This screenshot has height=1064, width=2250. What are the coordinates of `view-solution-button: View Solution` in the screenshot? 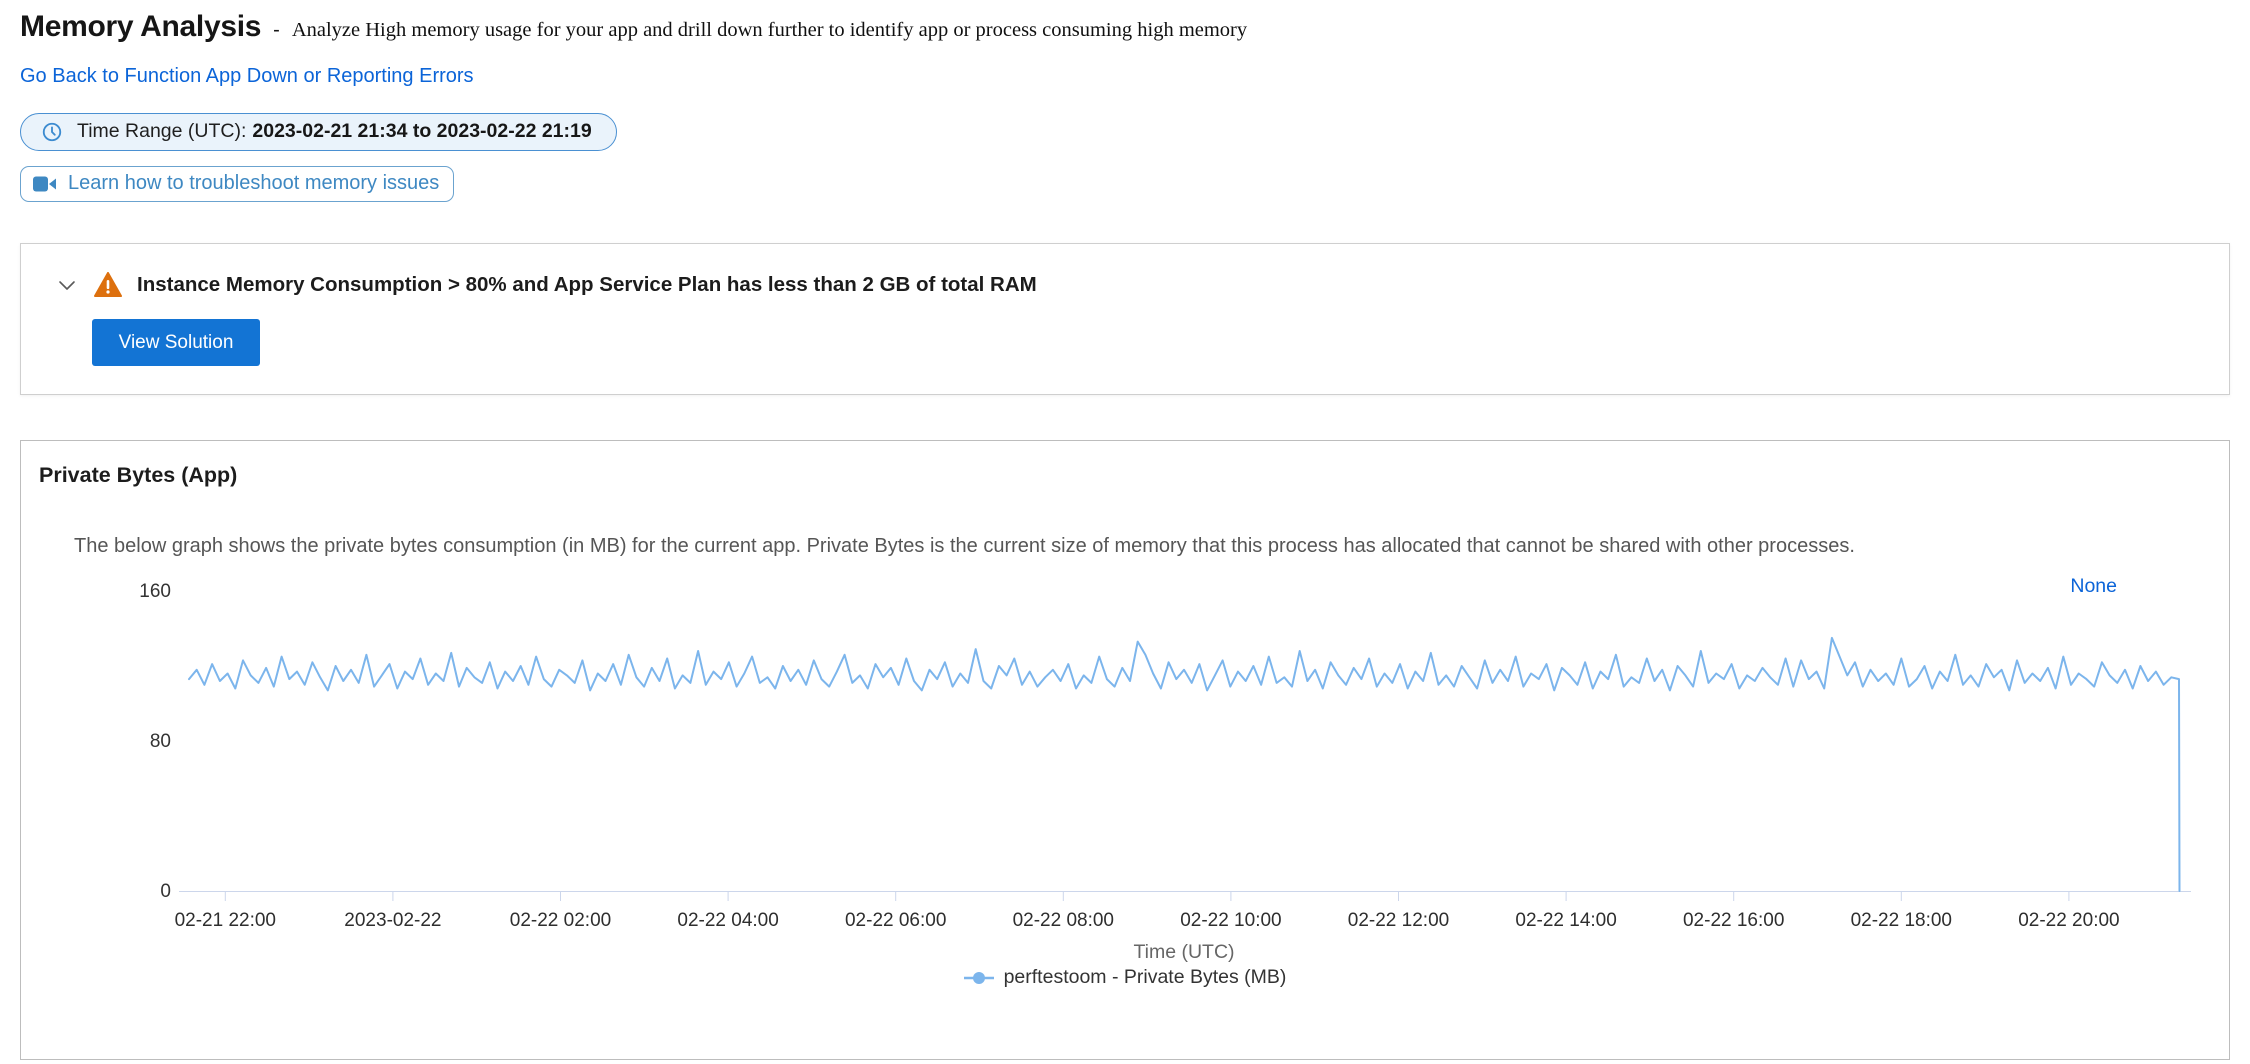 It's located at (176, 342).